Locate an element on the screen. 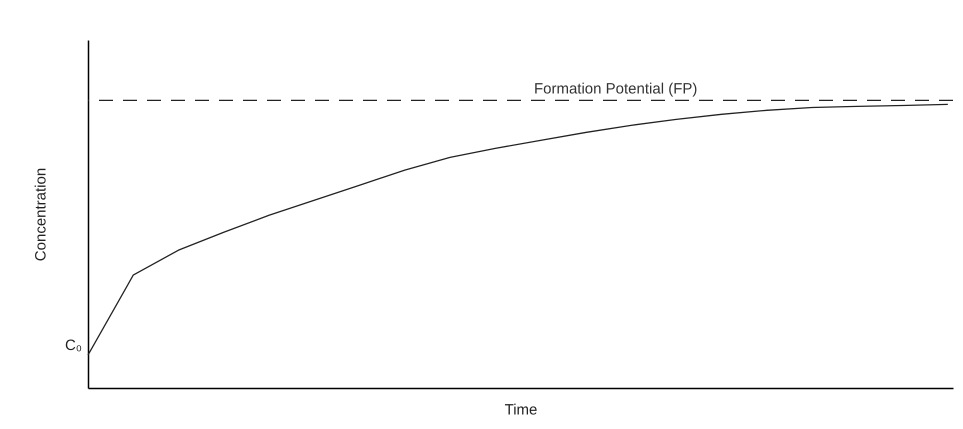  y-axis-title: Concentration is located at coordinates (41, 215).